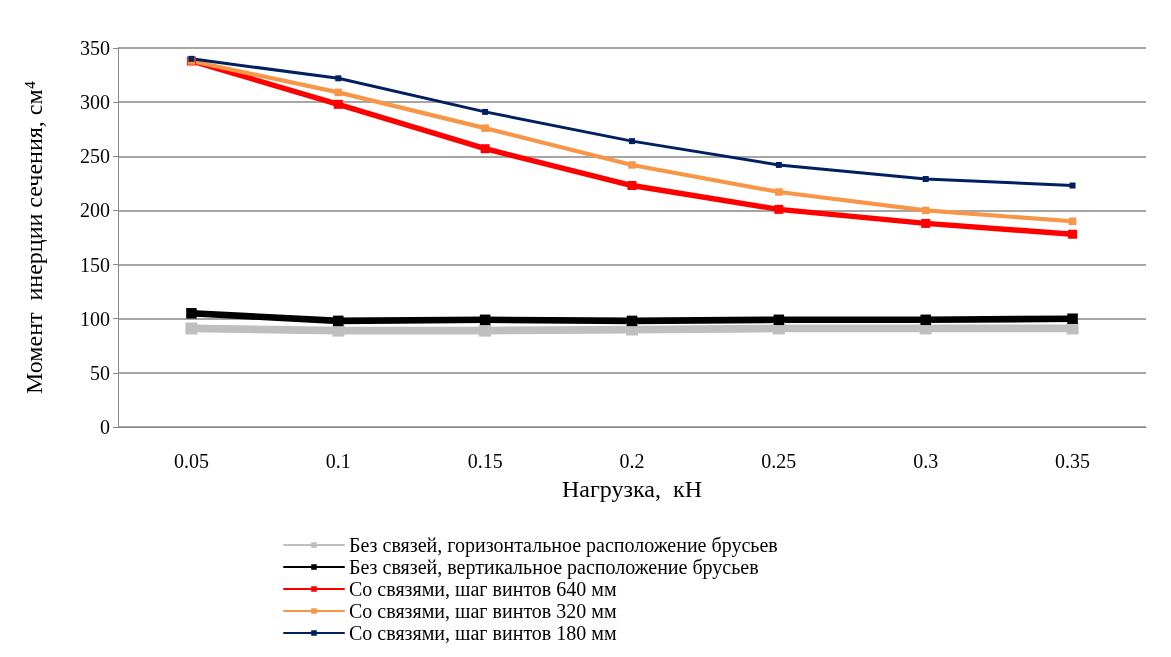 Image resolution: width=1171 pixels, height=657 pixels. What do you see at coordinates (563, 545) in the screenshot?
I see `legend-label: Без связей, горизонтальное расположение брусьев` at bounding box center [563, 545].